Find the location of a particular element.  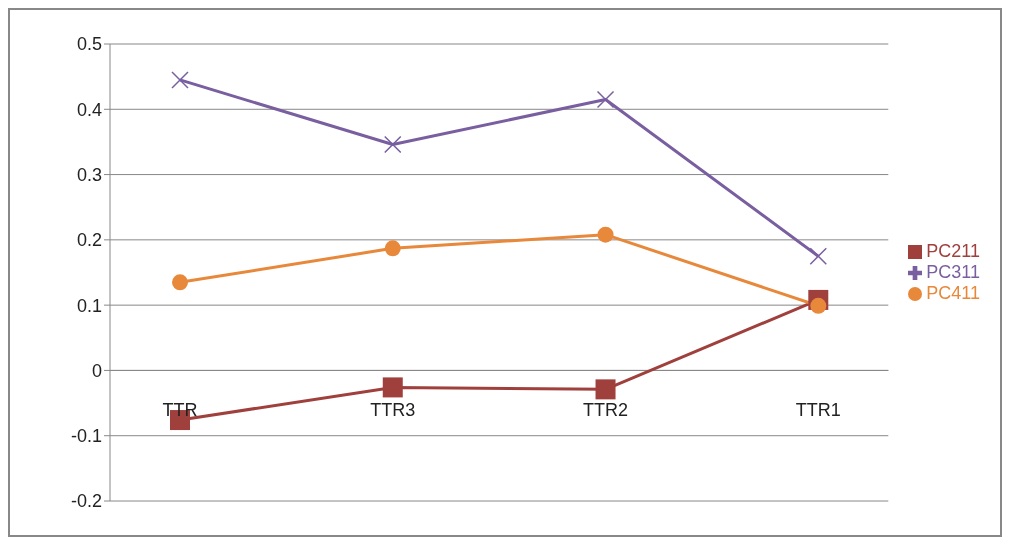

y-tick-label: 0 is located at coordinates (96, 370).